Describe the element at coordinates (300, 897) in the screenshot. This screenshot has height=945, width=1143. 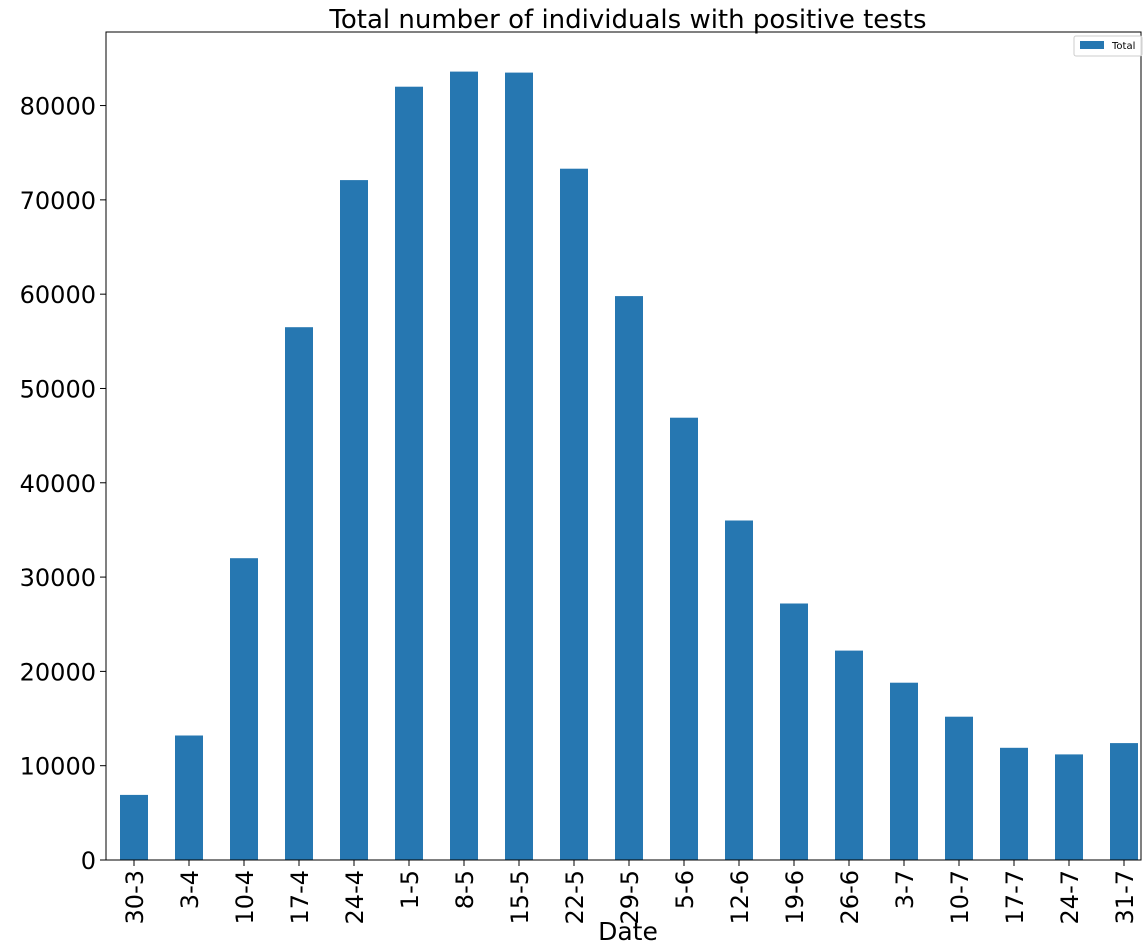
I see `x-tick-label: 17-4` at that location.